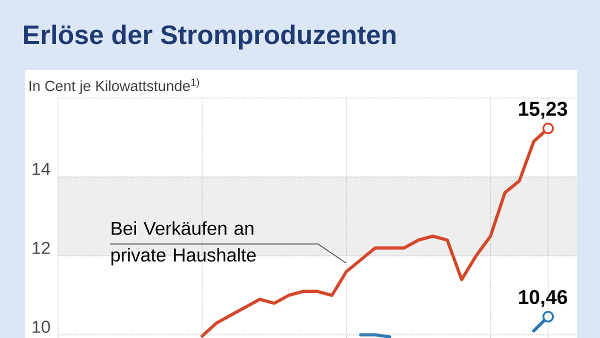 This screenshot has width=600, height=338. I want to click on y-axis-title: In Cent je Kilowattstunde$^{1)}$, so click(115, 86).